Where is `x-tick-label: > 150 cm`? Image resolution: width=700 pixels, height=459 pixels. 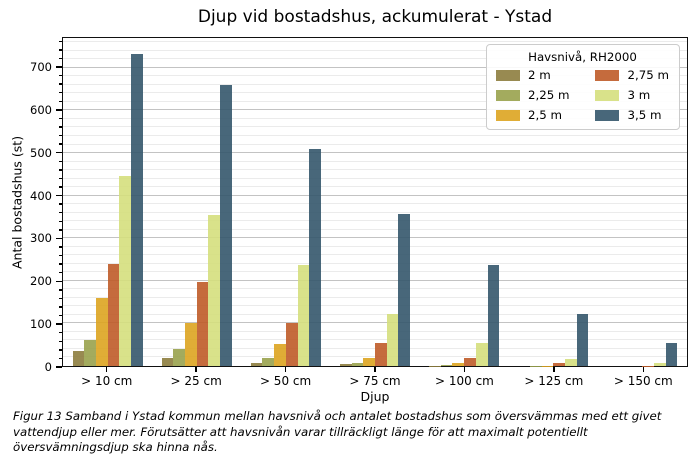 x-tick-label: > 150 cm is located at coordinates (643, 381).